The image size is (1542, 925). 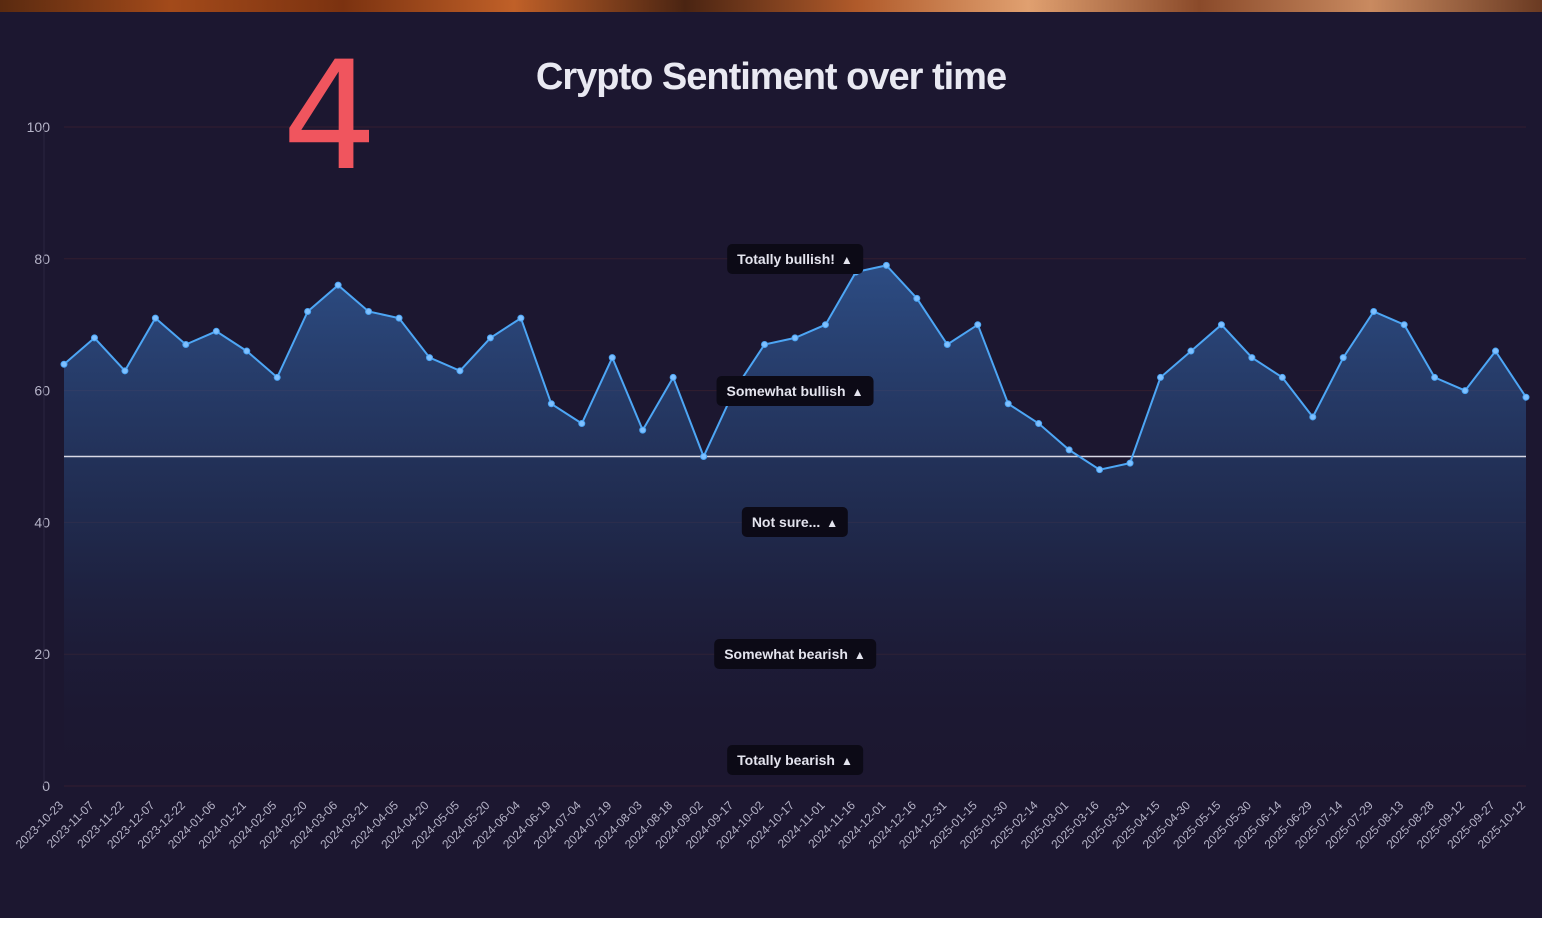 I want to click on band-label: Not sure... ▲, so click(x=795, y=522).